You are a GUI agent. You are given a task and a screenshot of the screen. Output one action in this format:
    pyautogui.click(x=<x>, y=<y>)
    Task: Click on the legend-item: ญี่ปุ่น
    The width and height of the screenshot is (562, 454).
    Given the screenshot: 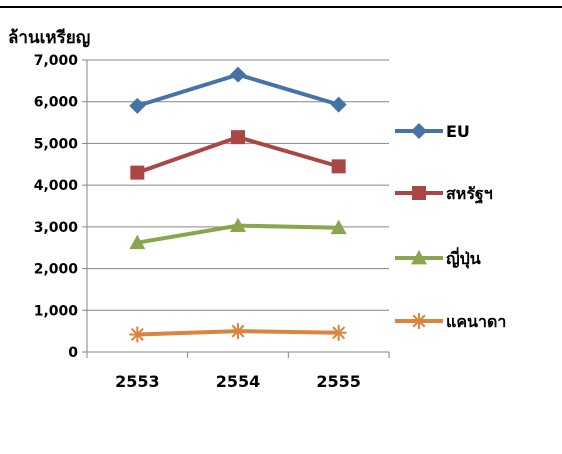 What is the action you would take?
    pyautogui.click(x=438, y=258)
    